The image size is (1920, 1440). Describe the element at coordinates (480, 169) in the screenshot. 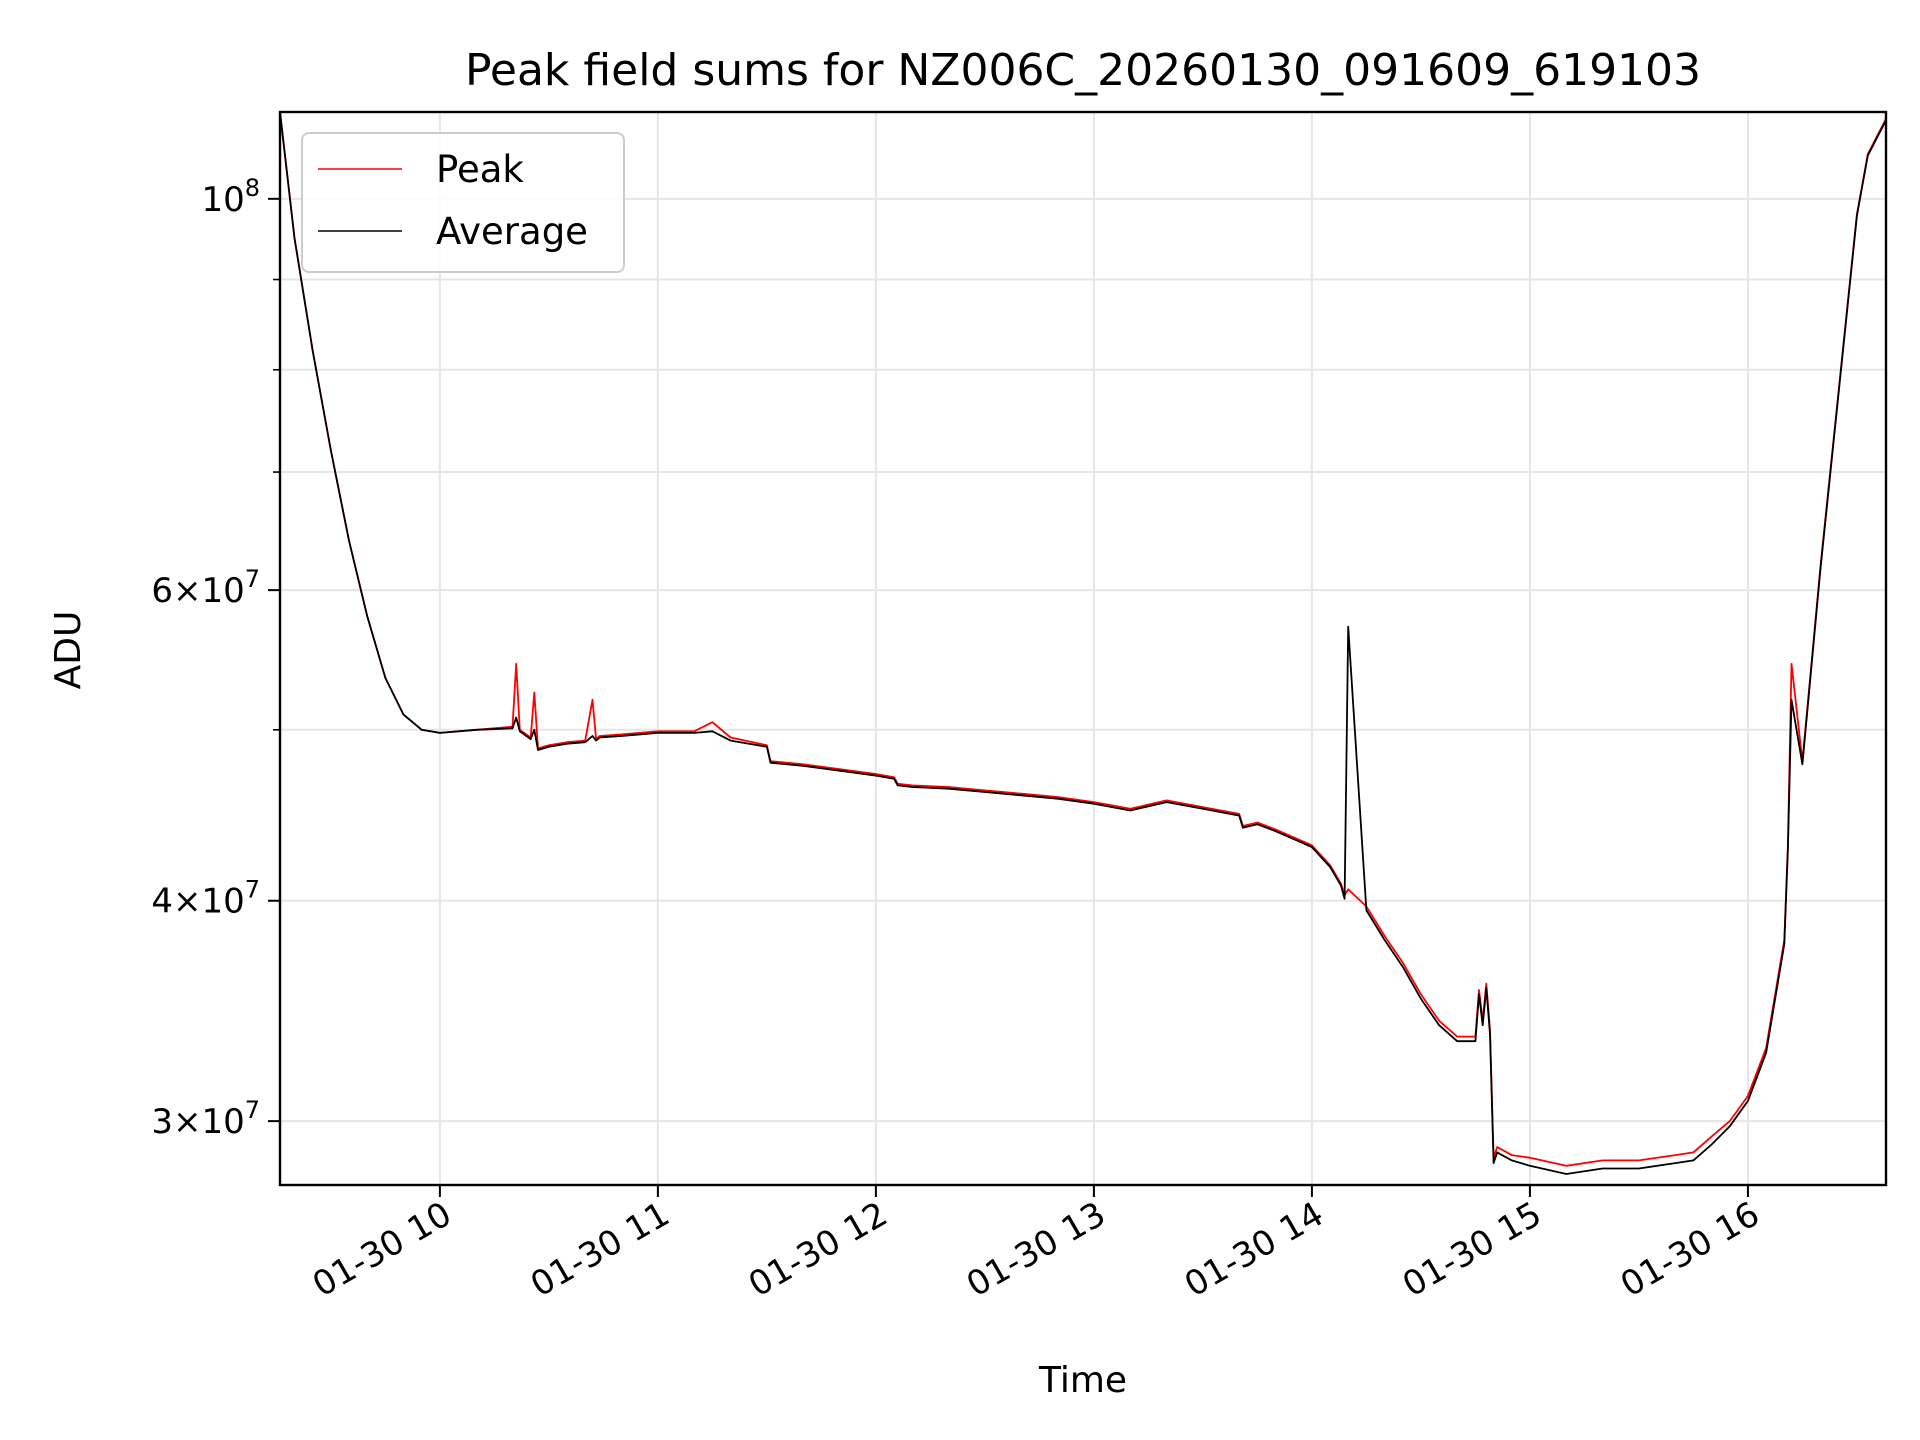

I see `legend-label-peak: Peak` at that location.